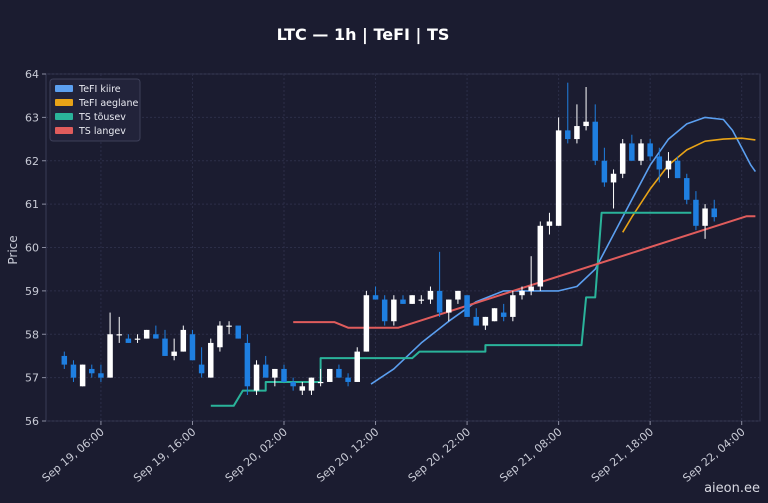  What do you see at coordinates (439, 454) in the screenshot?
I see `x-tick-label: Sep 20, 22:00` at bounding box center [439, 454].